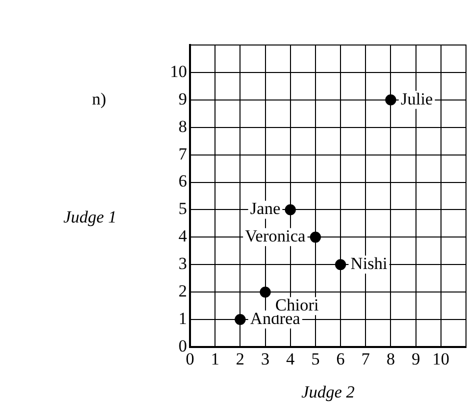 The height and width of the screenshot is (410, 472). I want to click on x-tick-label: 5, so click(315, 359).